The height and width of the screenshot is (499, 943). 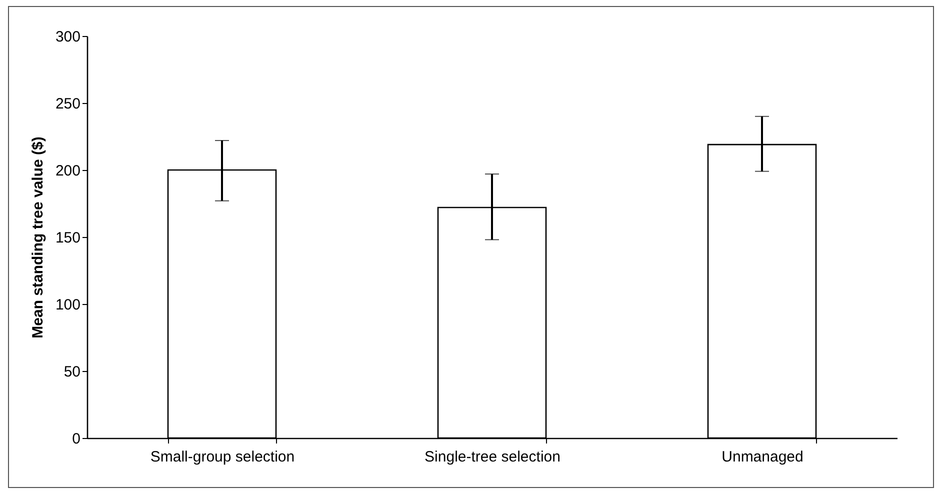 I want to click on y-tick-label: 0, so click(x=76, y=439).